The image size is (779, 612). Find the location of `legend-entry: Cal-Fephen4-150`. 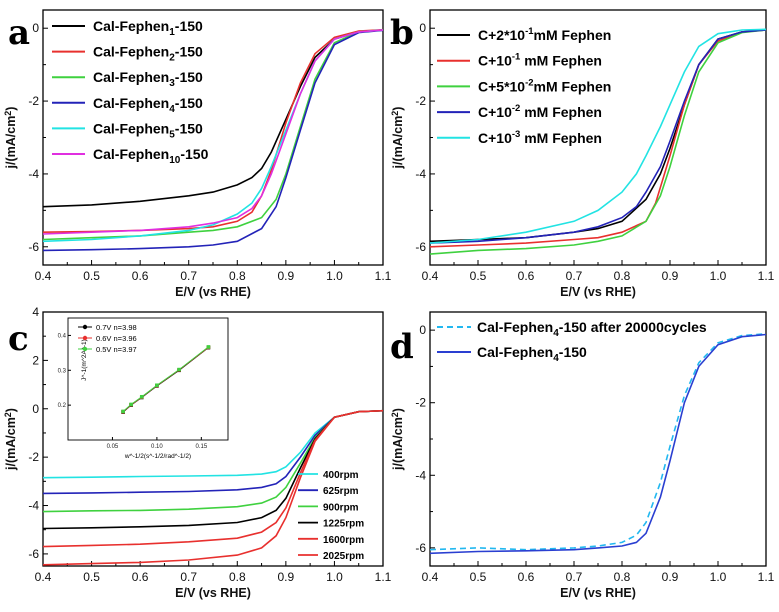

legend-entry: Cal-Fephen4-150 is located at coordinates (148, 105).